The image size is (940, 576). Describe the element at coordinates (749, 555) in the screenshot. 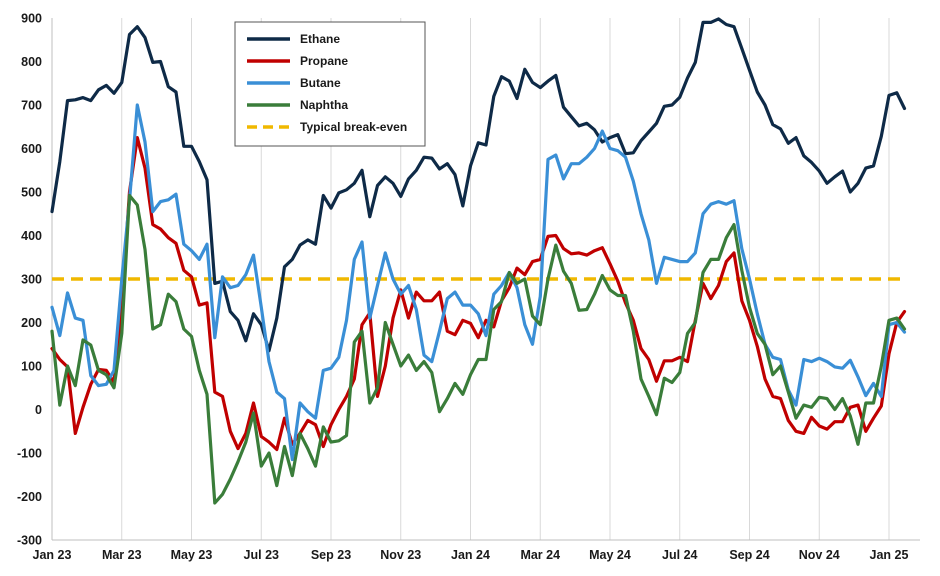

I see `x-tick-label: Sep 24` at that location.